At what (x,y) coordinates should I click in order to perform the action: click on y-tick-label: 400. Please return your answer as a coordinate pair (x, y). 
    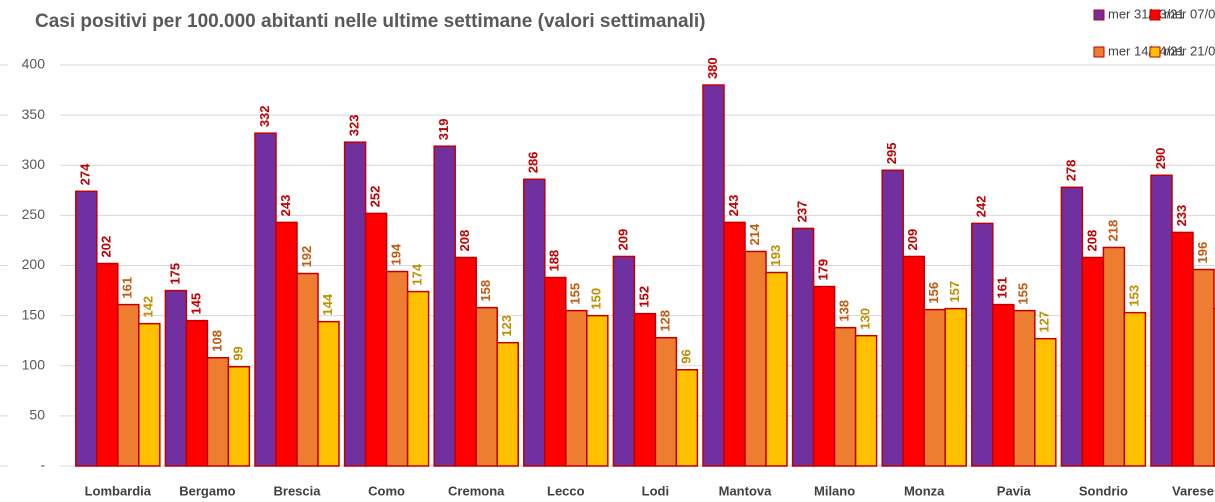
    Looking at the image, I should click on (34, 64).